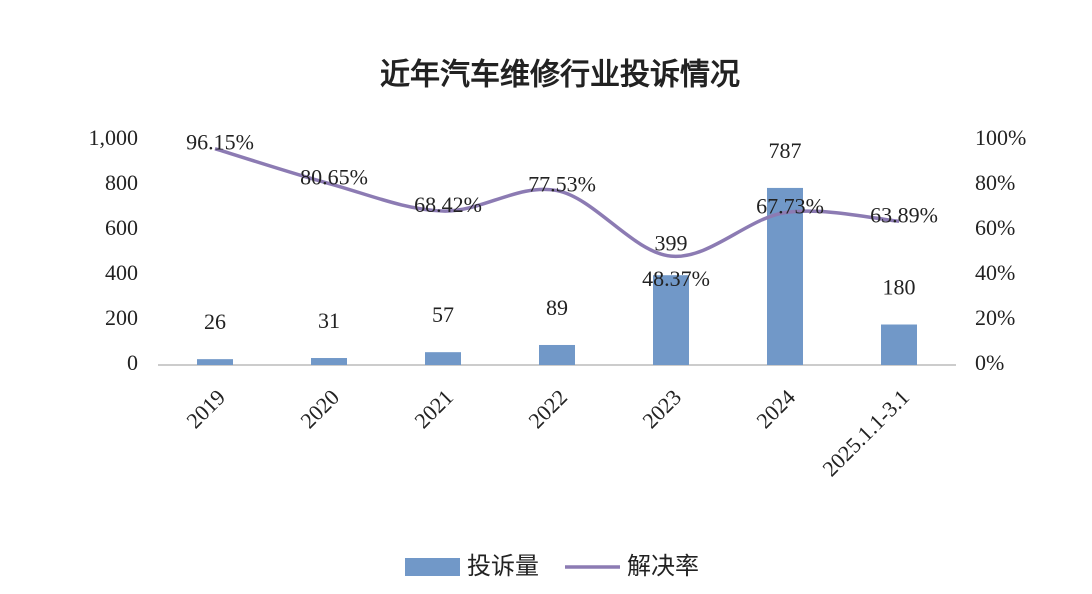 The image size is (1092, 594). I want to click on data-label: 399, so click(671, 242).